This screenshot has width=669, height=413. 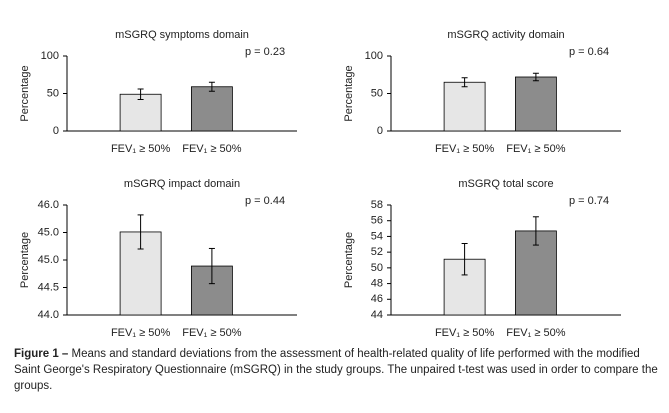 I want to click on p-value: p = 0.23, so click(x=265, y=52).